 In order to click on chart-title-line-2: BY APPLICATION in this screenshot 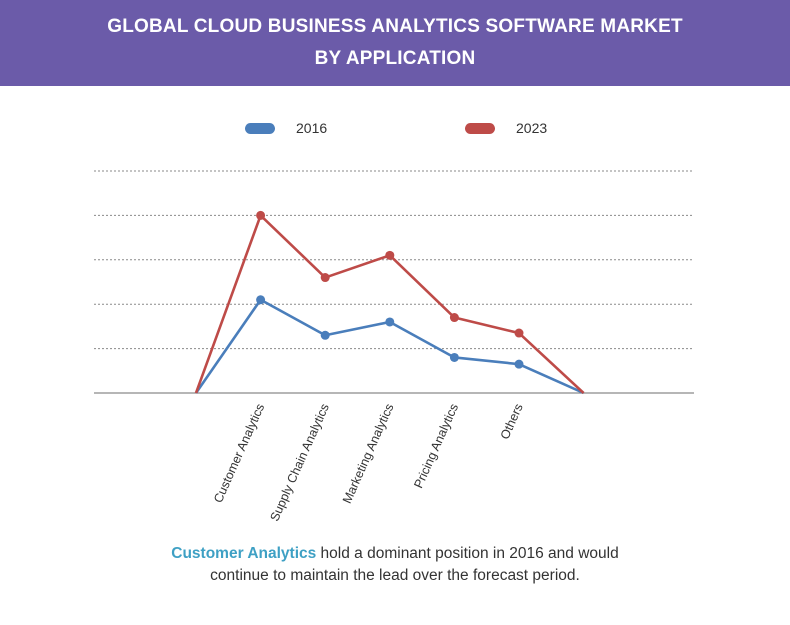, I will do `click(395, 58)`.